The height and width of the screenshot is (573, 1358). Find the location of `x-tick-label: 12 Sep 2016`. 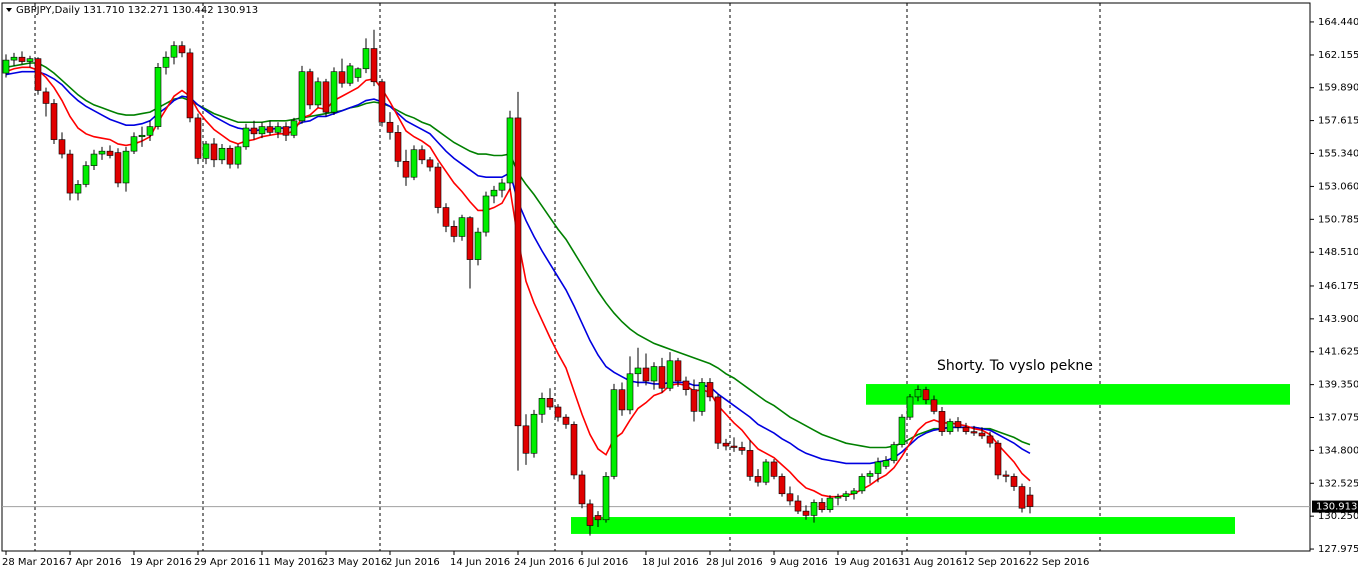

x-tick-label: 12 Sep 2016 is located at coordinates (993, 562).